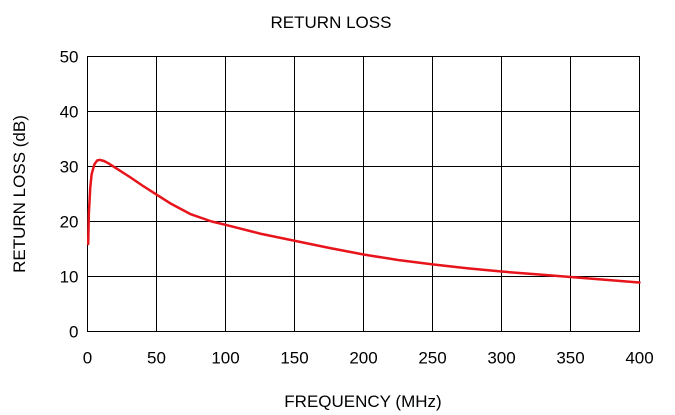 This screenshot has width=675, height=415. I want to click on x-tick-label: 0, so click(87, 358).